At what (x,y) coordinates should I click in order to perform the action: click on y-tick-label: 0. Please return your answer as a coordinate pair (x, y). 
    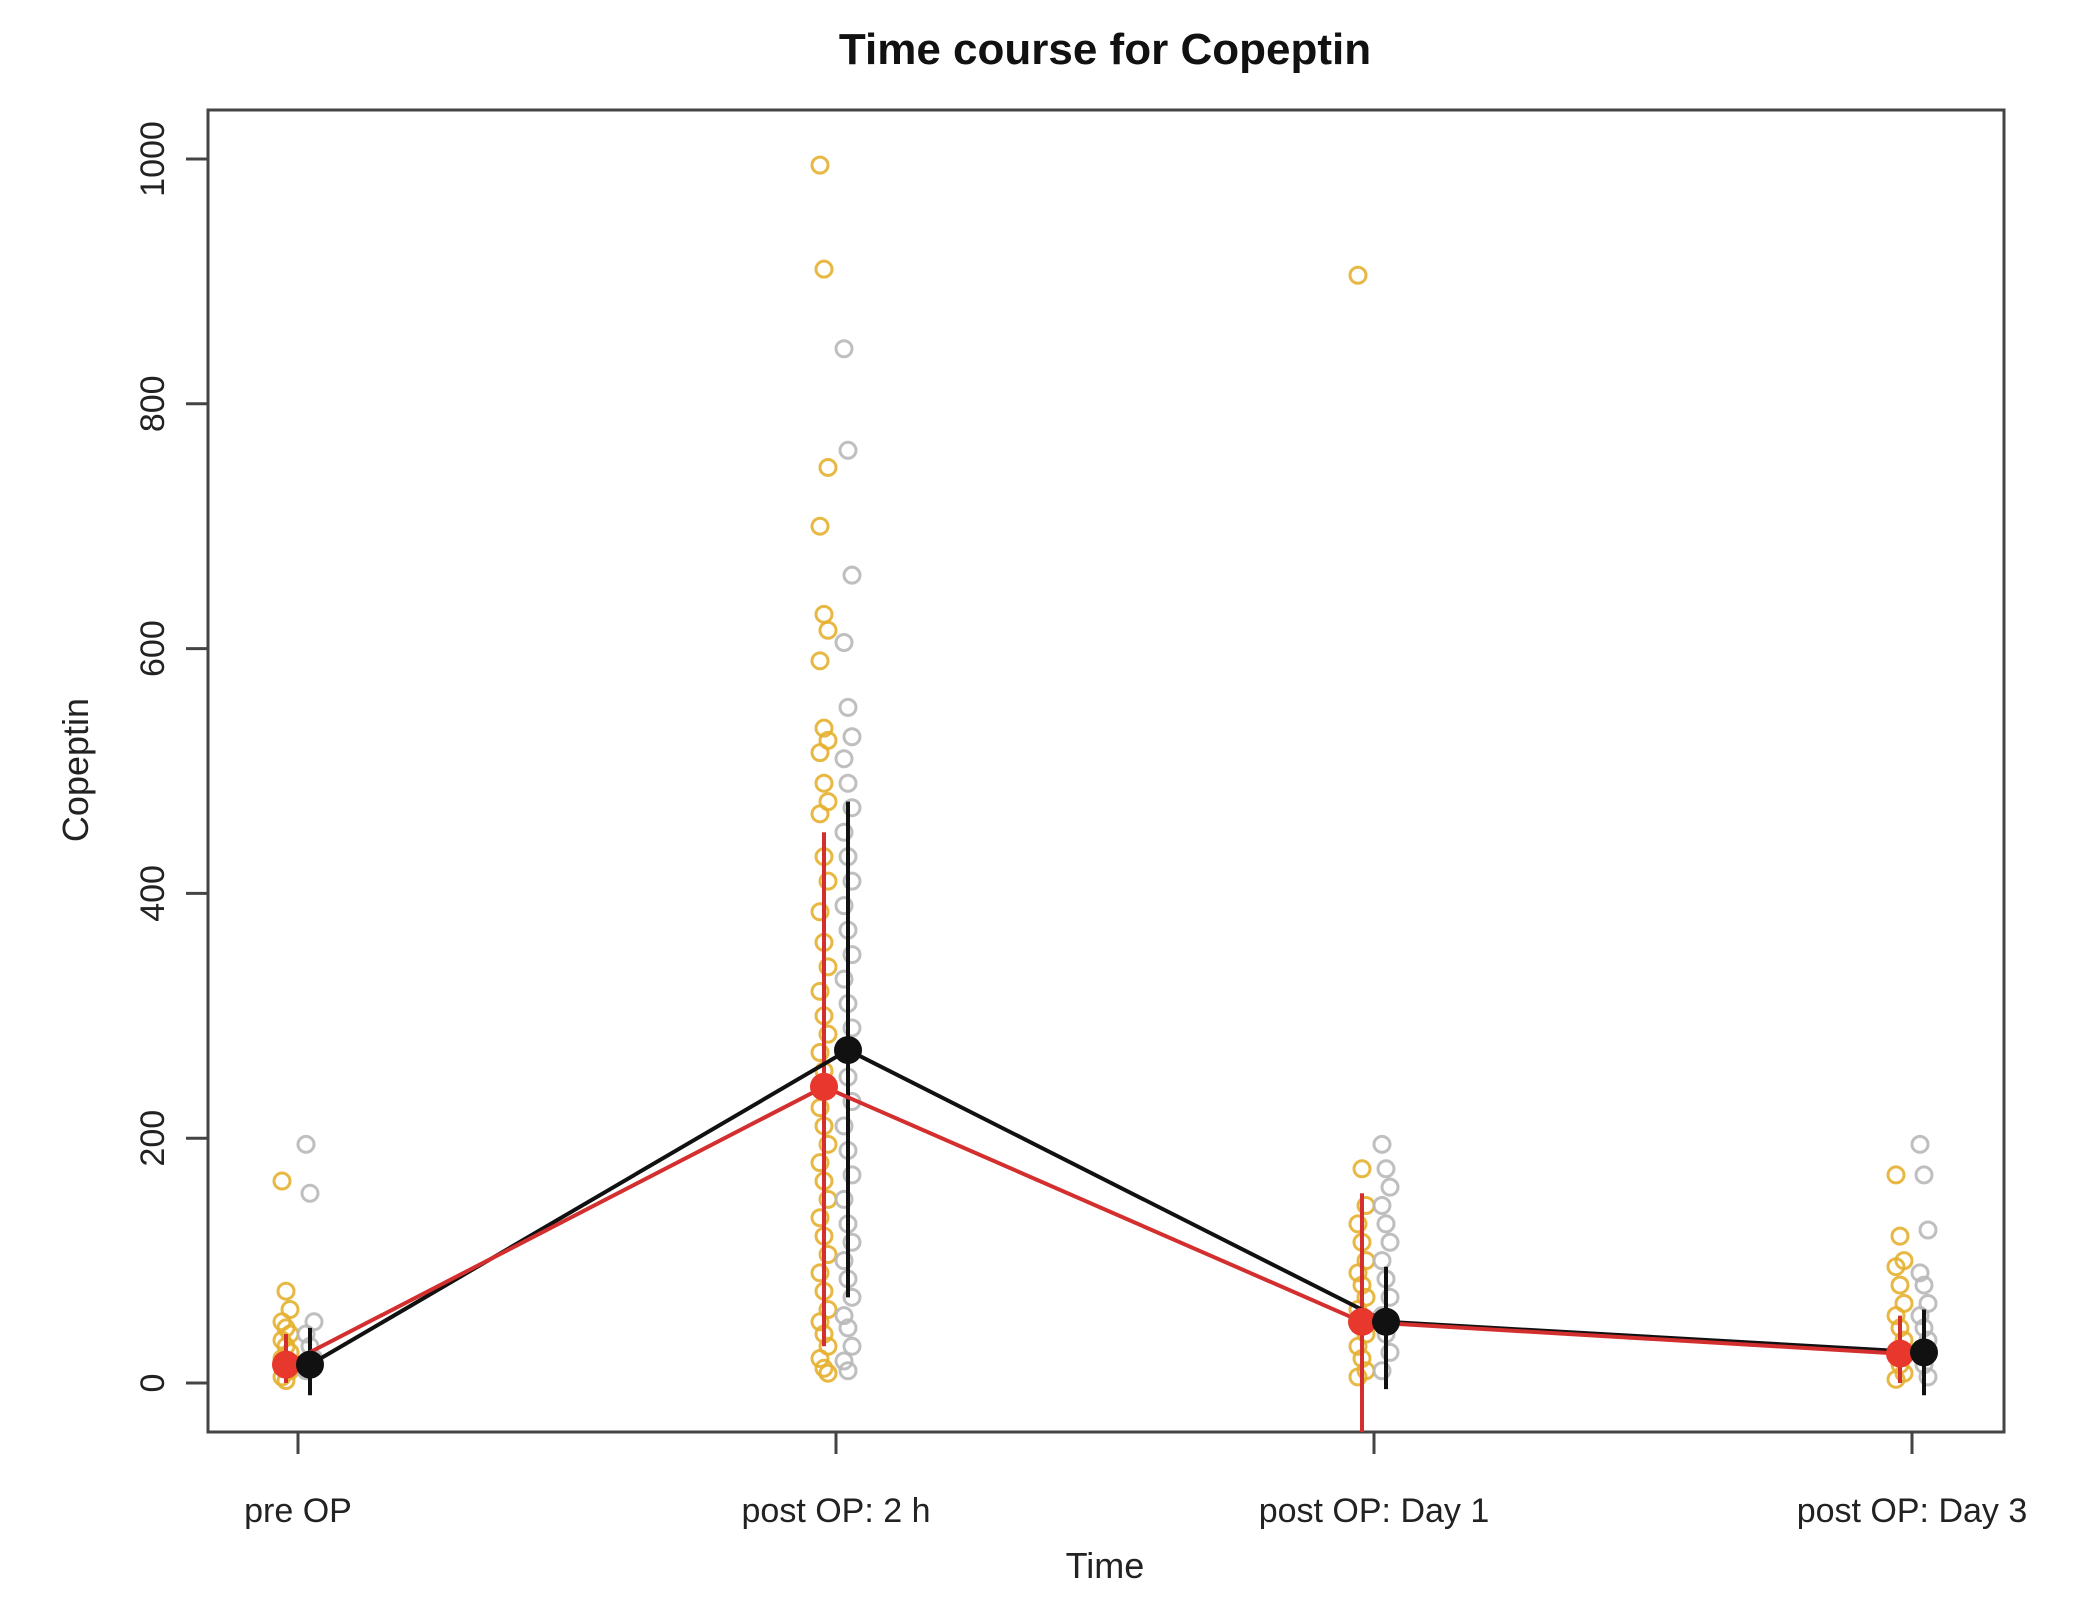
    Looking at the image, I should click on (153, 1383).